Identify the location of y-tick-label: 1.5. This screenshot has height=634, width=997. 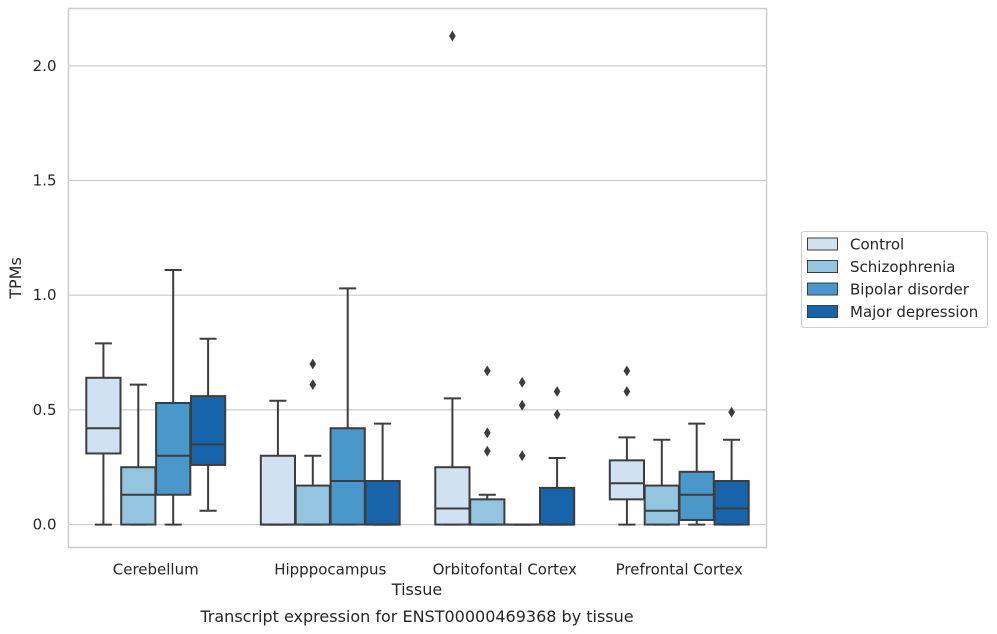
(45, 181).